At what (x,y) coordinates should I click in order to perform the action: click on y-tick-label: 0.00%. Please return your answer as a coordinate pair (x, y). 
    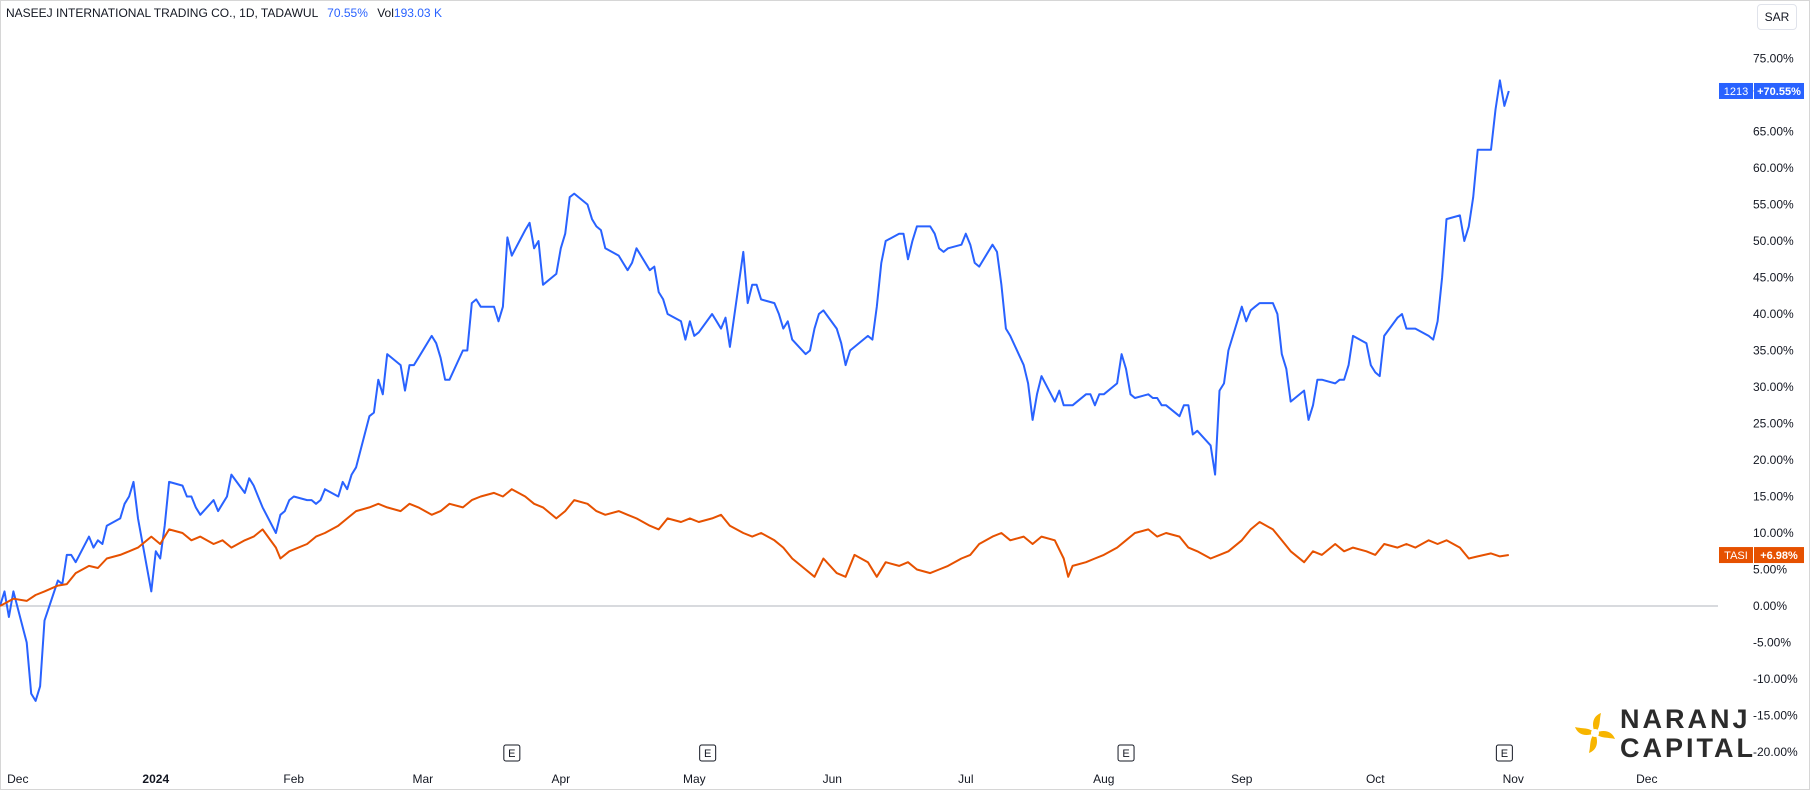
    Looking at the image, I should click on (1770, 606).